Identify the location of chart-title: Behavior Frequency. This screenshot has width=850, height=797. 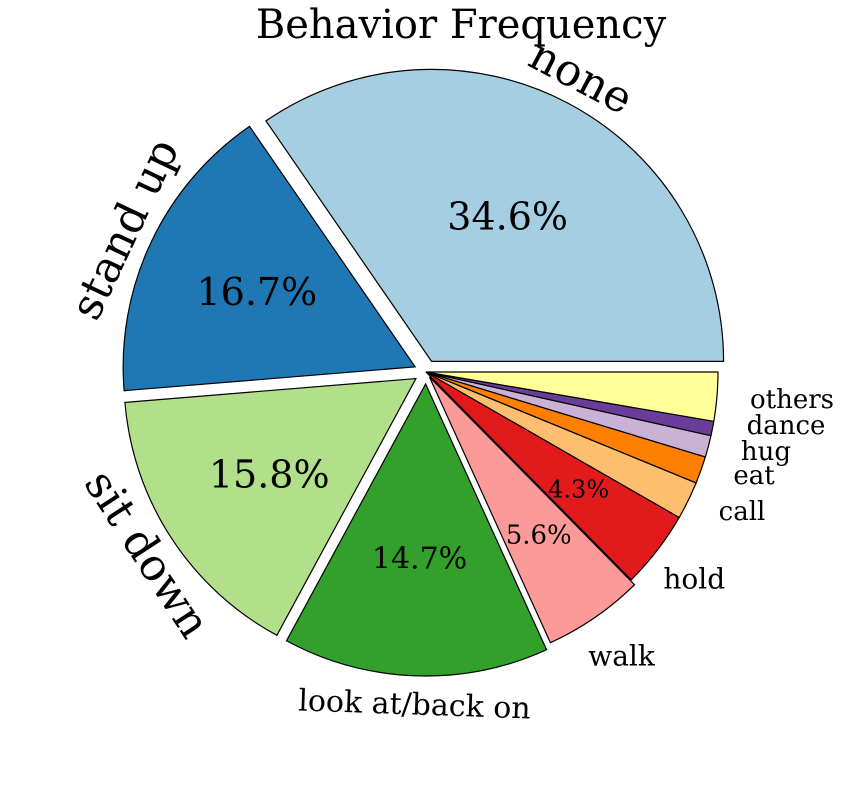
(461, 25).